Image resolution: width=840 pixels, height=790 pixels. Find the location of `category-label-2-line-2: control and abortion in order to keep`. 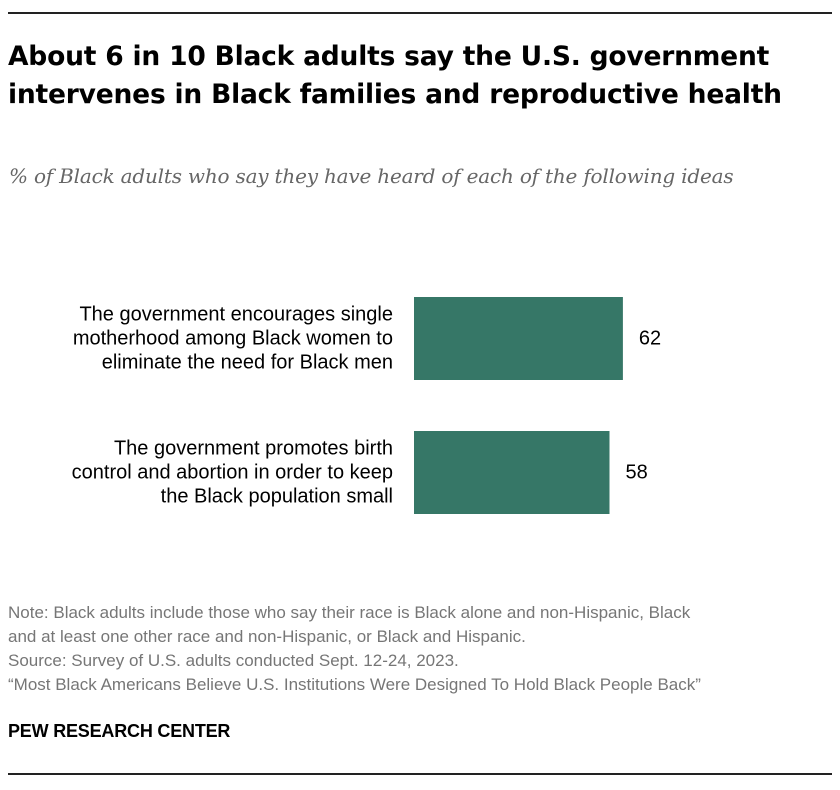

category-label-2-line-2: control and abortion in order to keep is located at coordinates (232, 473).